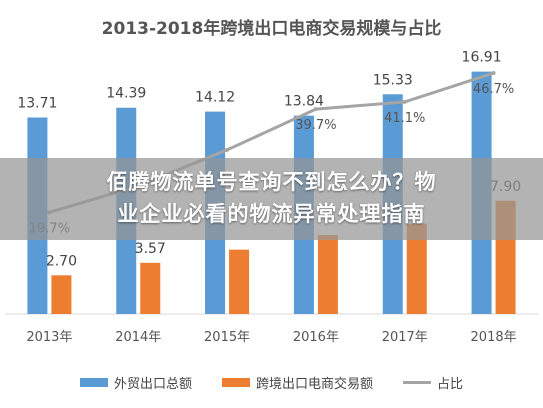  What do you see at coordinates (138, 337) in the screenshot?
I see `x-tick-label-1: 2014年` at bounding box center [138, 337].